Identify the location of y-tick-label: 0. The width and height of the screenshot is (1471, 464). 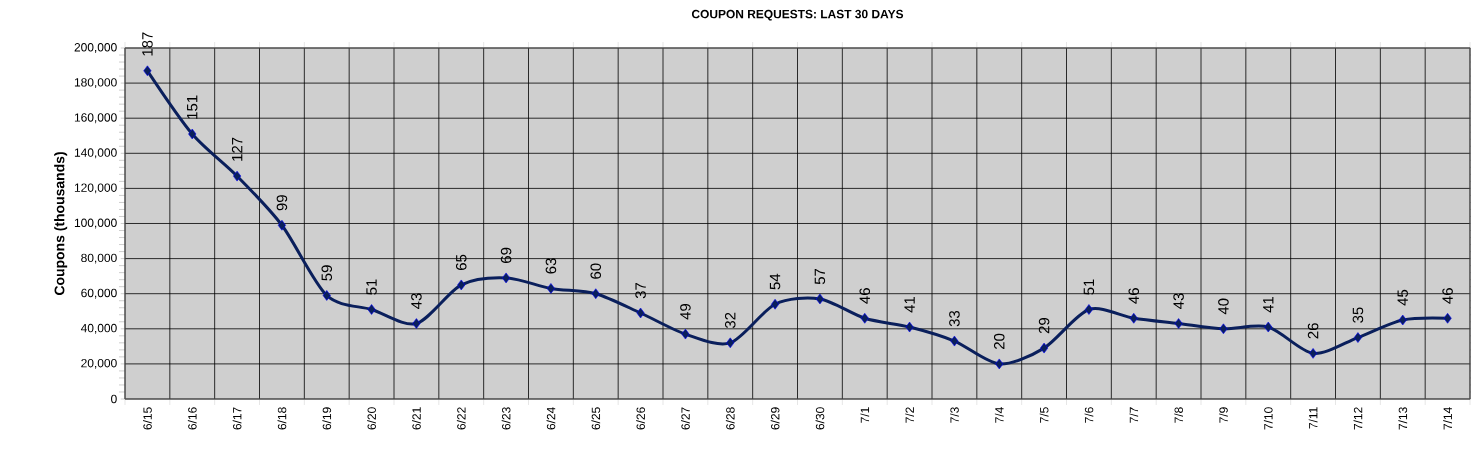
(114, 399).